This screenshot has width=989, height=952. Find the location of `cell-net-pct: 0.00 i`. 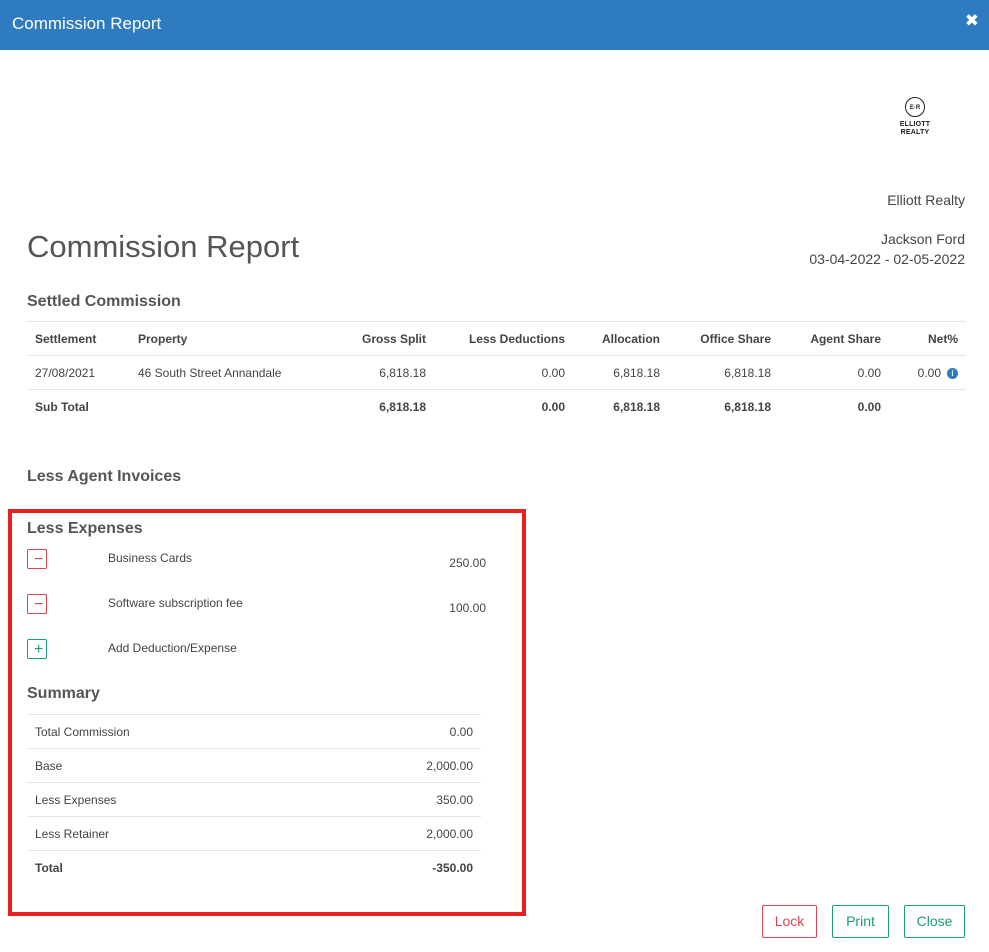

cell-net-pct: 0.00 i is located at coordinates (927, 372).